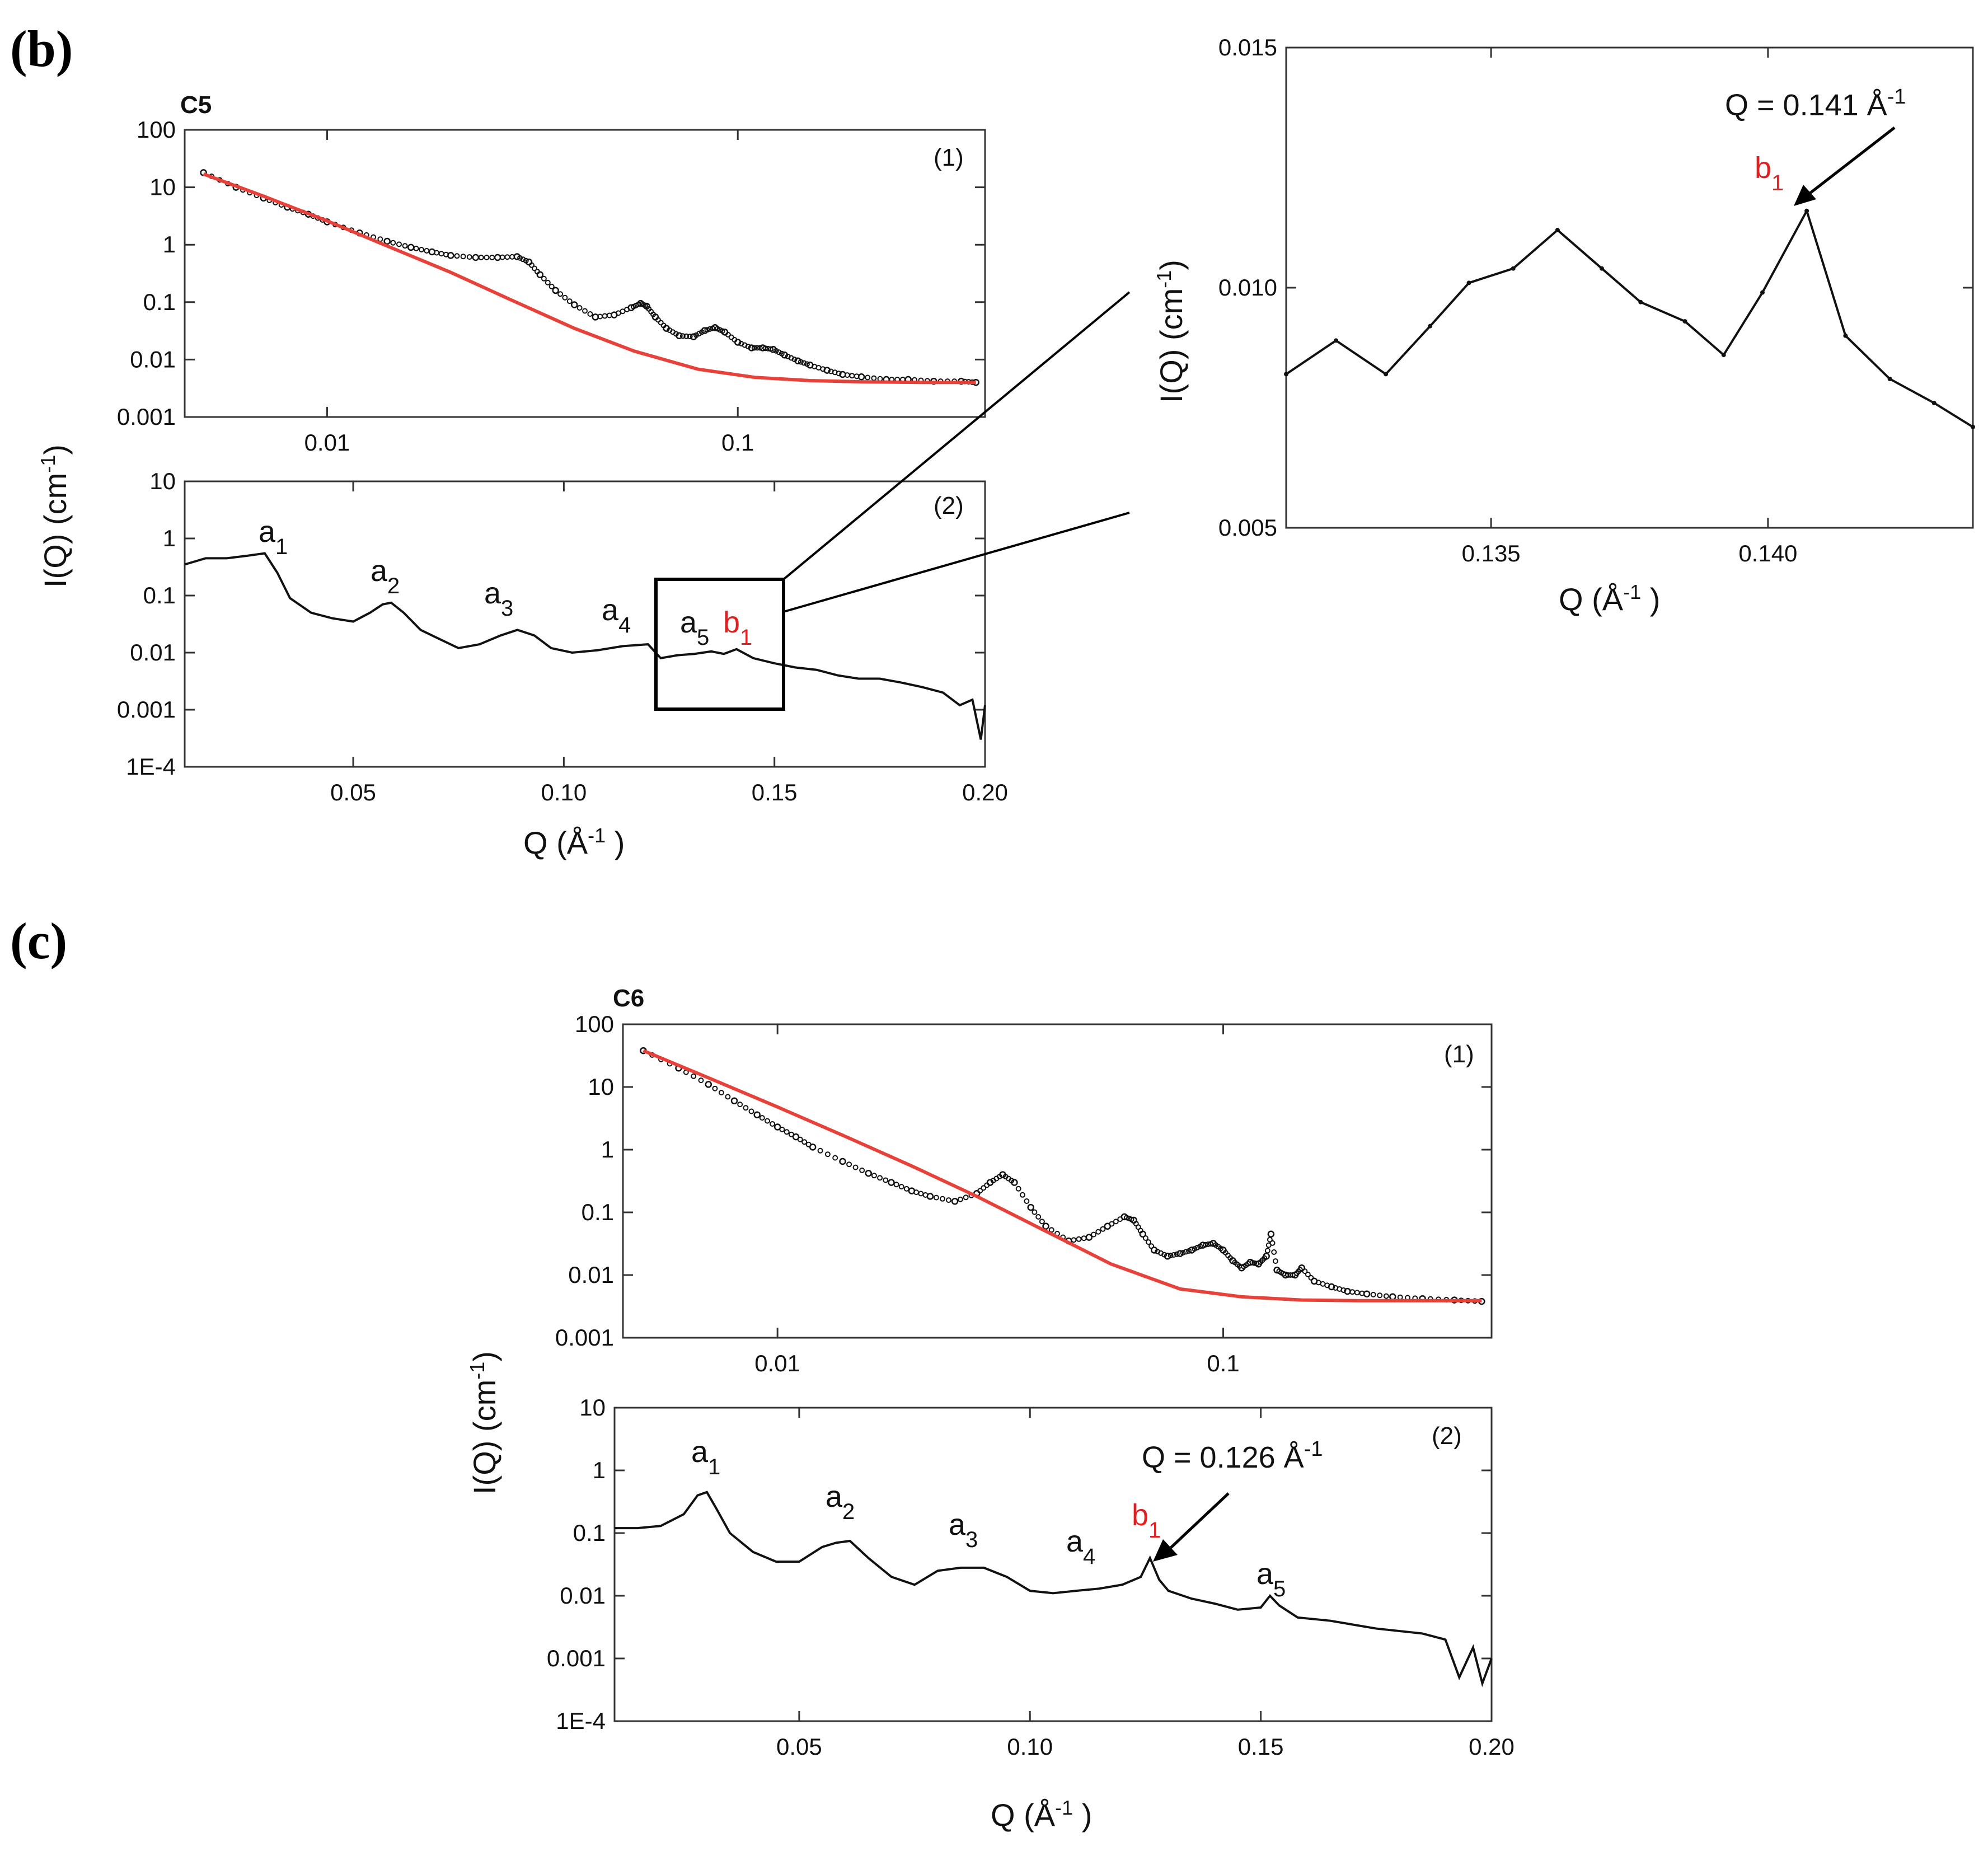 This screenshot has width=1988, height=1851. Describe the element at coordinates (385, 576) in the screenshot. I see `panel-b-peak-a2: a2` at that location.